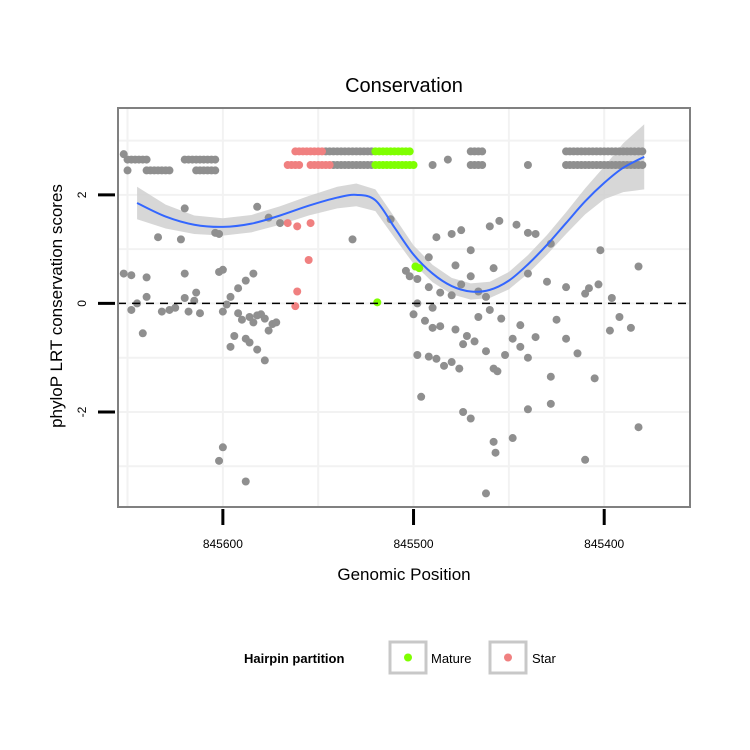  What do you see at coordinates (403, 574) in the screenshot?
I see `x-axis-title: Genomic Position` at bounding box center [403, 574].